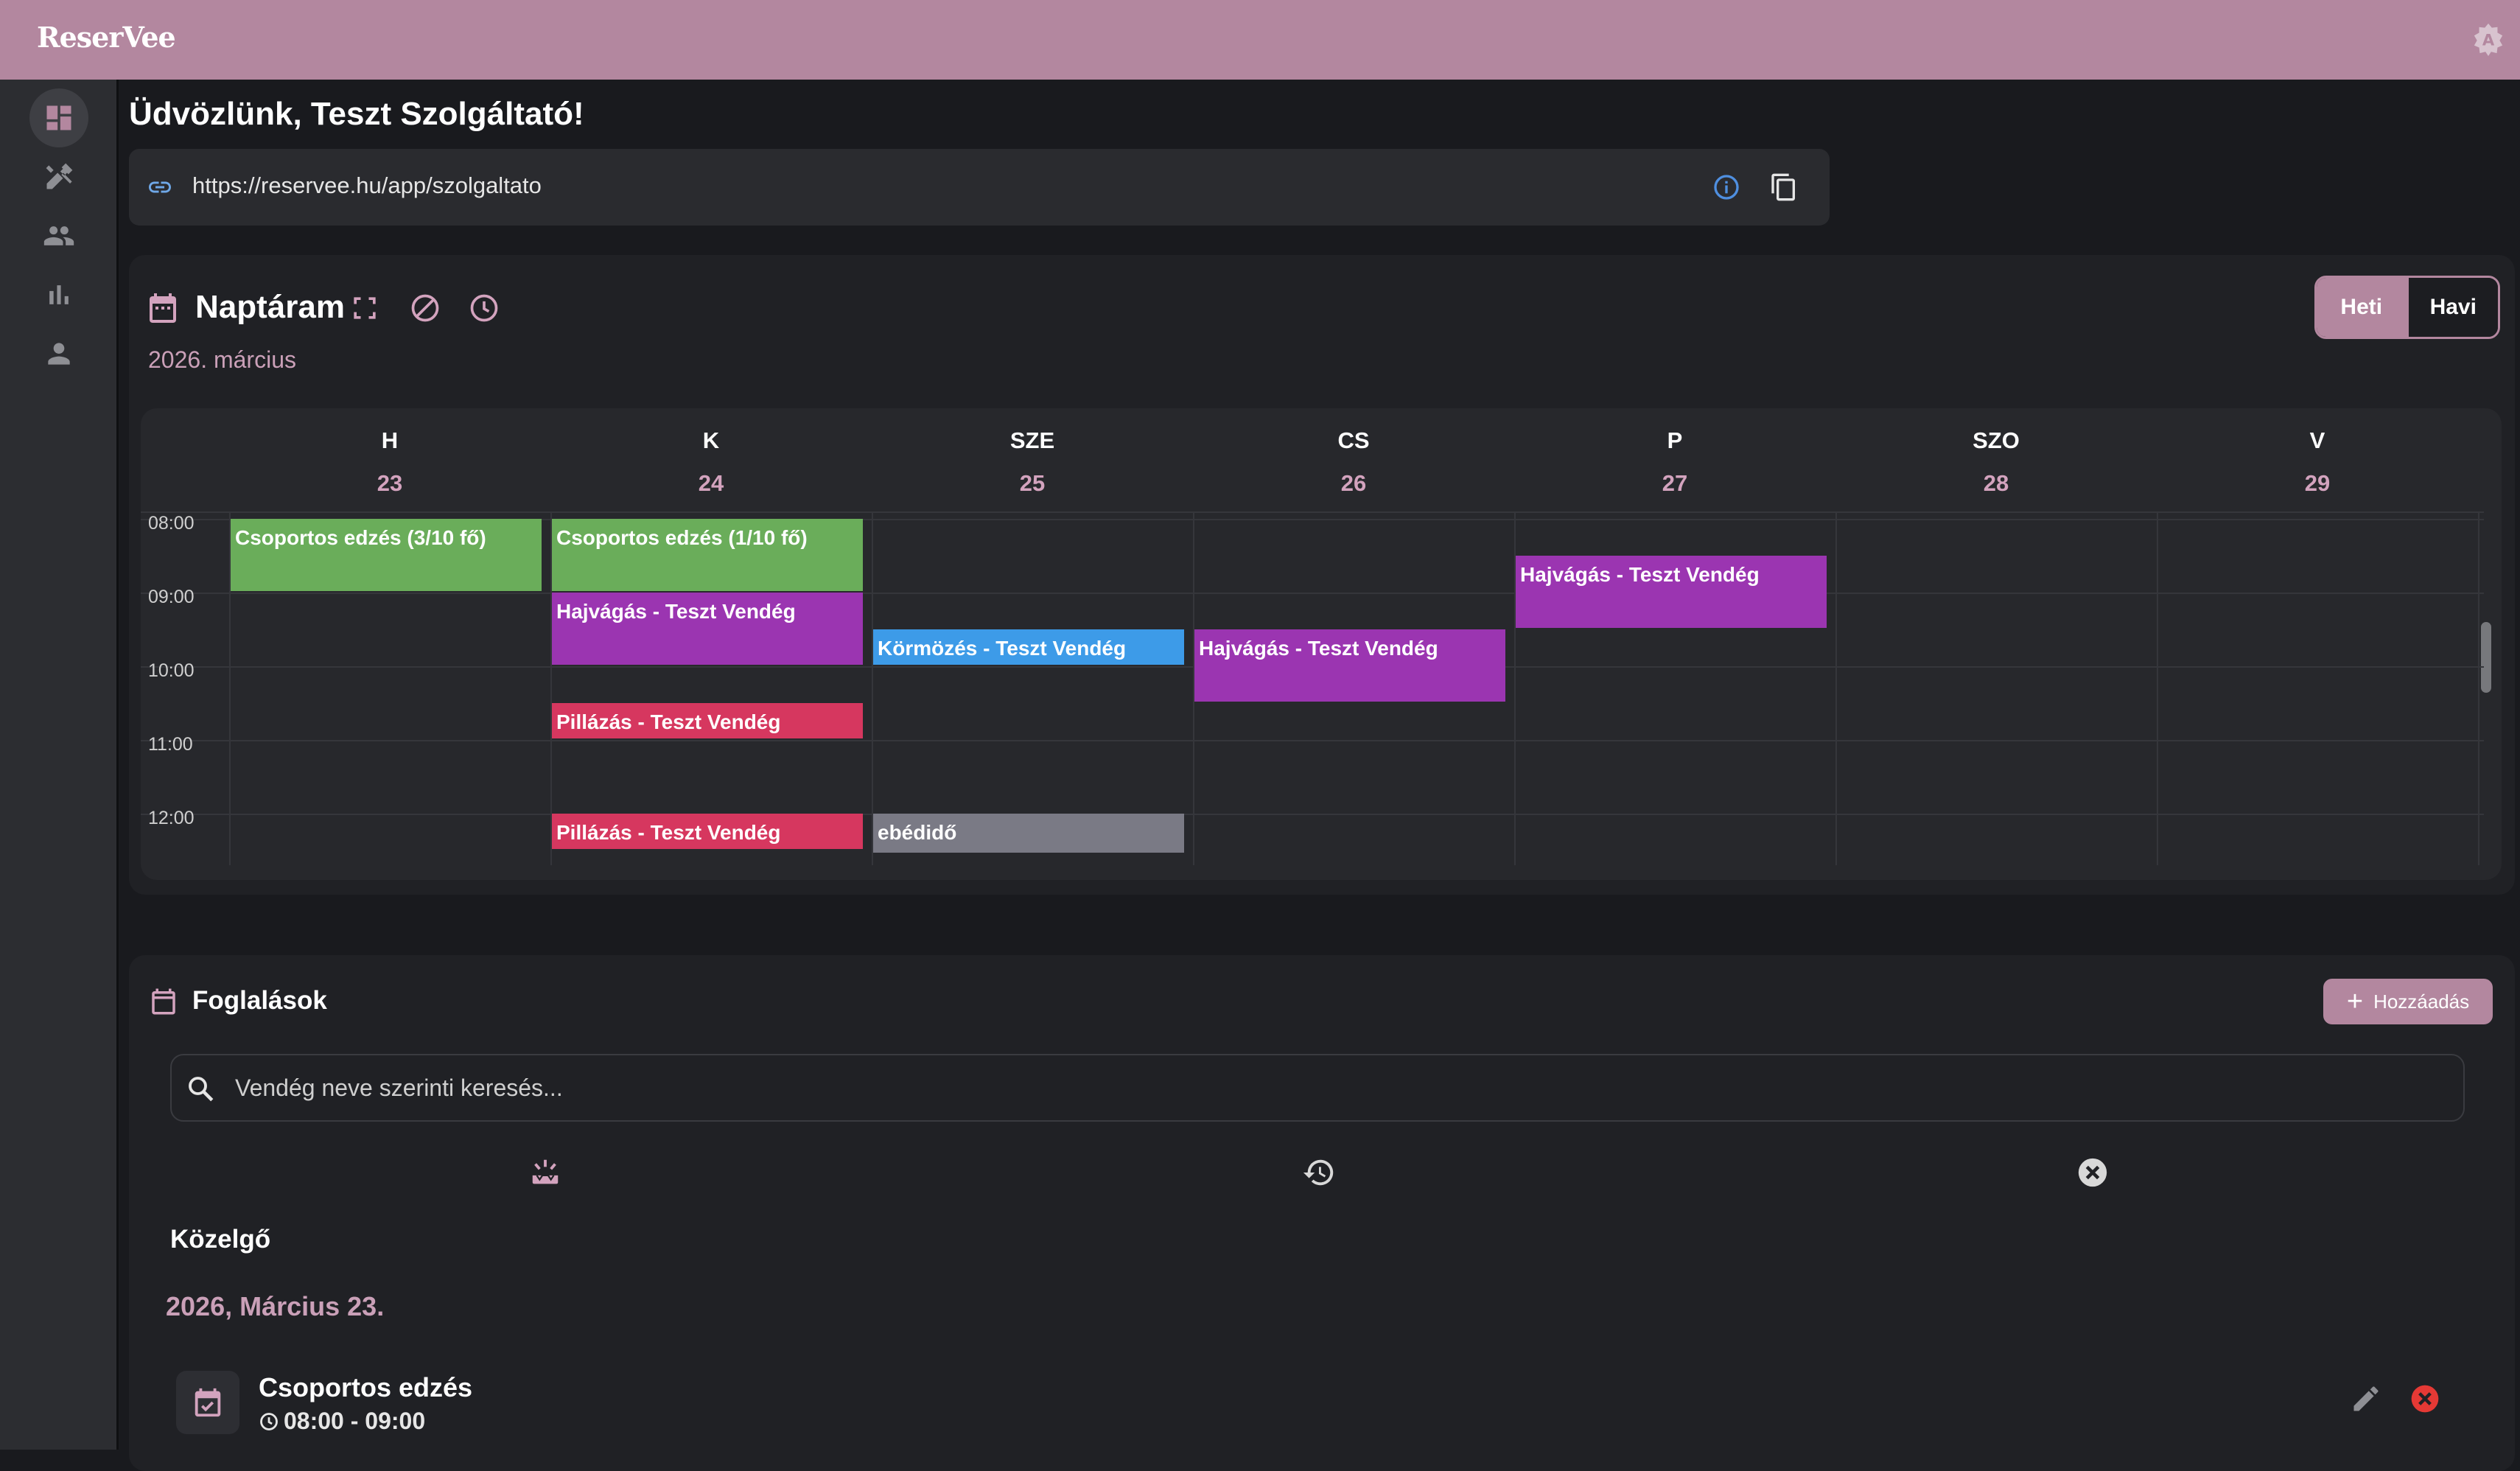 Image resolution: width=2520 pixels, height=1471 pixels. What do you see at coordinates (171, 523) in the screenshot?
I see `time-label: 08:00` at bounding box center [171, 523].